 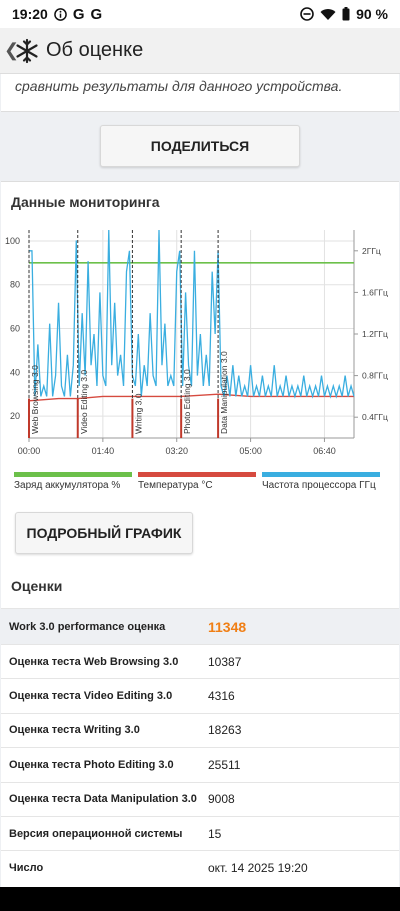 I want to click on app-bar: ❮ Об оценке, so click(x=200, y=51).